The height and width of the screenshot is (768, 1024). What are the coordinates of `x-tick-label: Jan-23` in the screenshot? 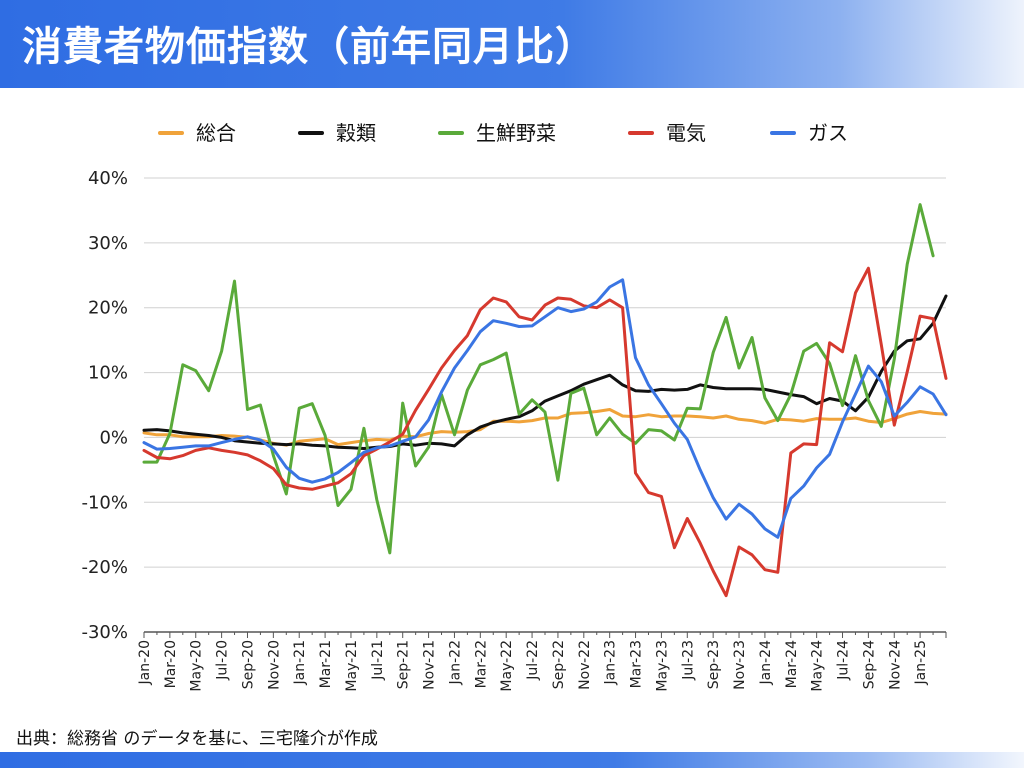 It's located at (611, 662).